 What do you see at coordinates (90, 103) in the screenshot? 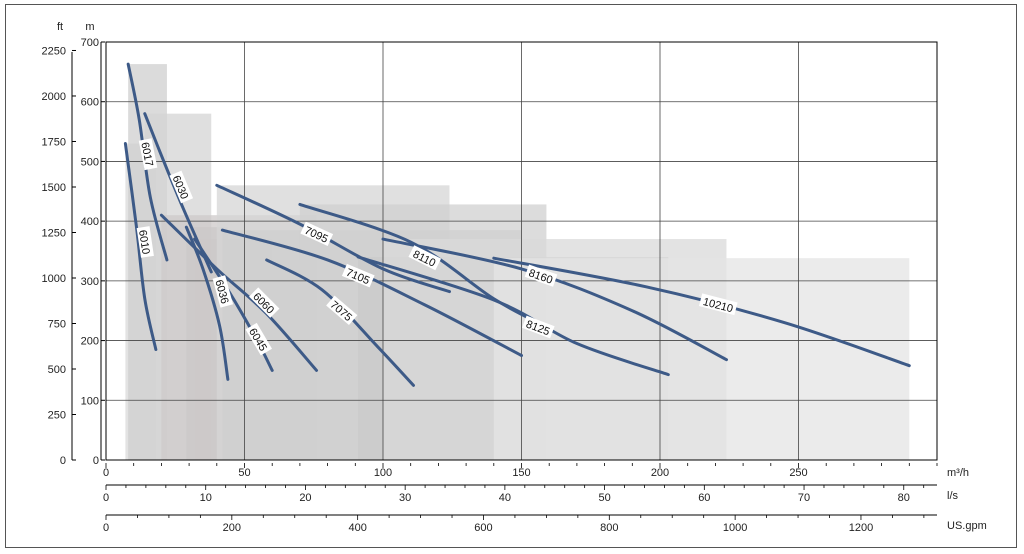
I see `y-tick-label-m: 600` at bounding box center [90, 103].